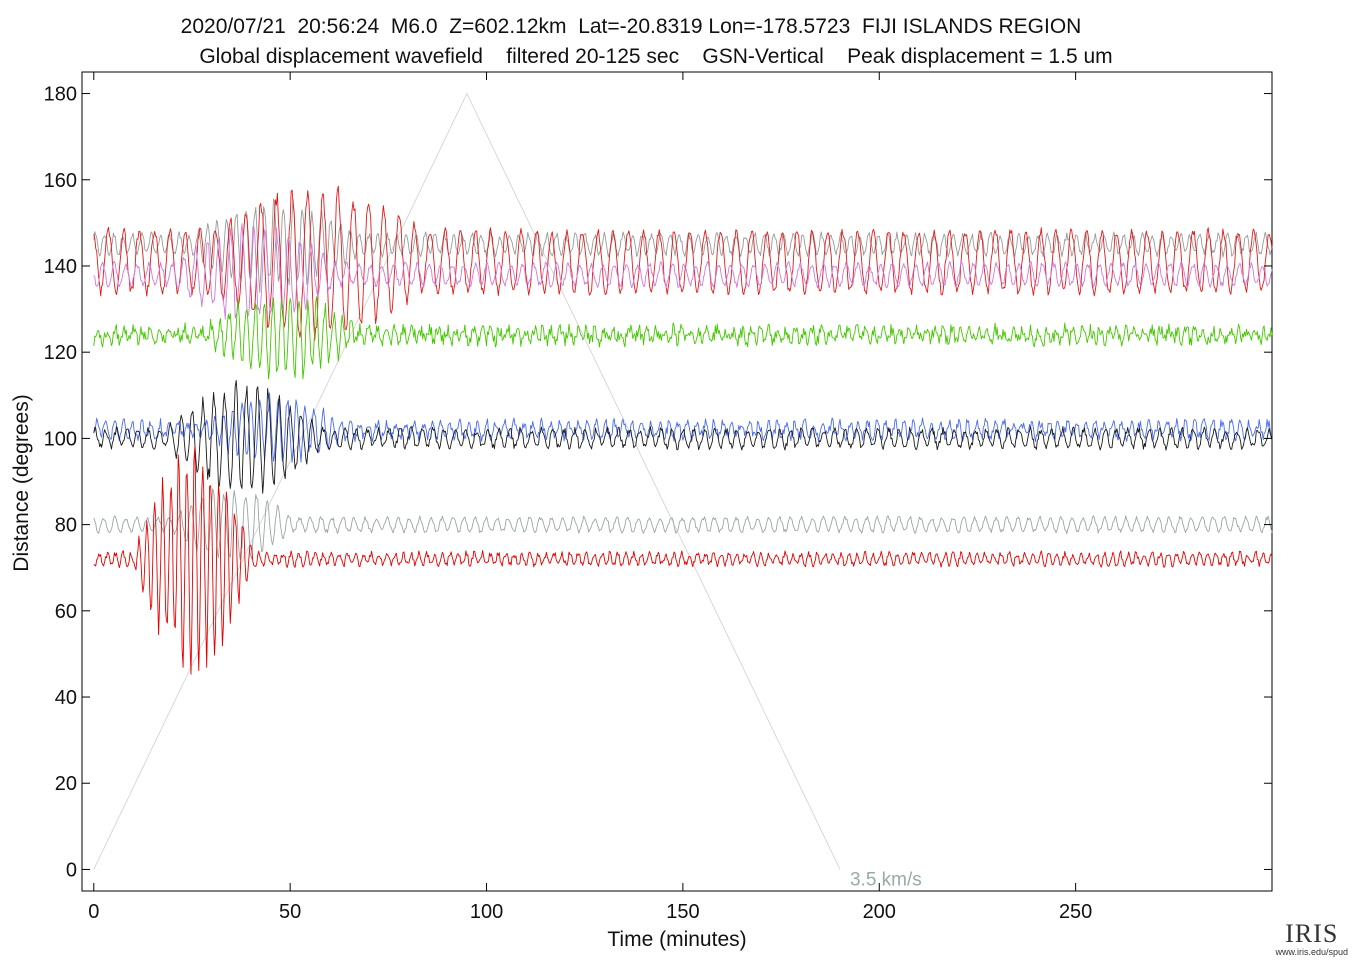 Image resolution: width=1362 pixels, height=961 pixels. I want to click on x-tick-label: 150, so click(682, 912).